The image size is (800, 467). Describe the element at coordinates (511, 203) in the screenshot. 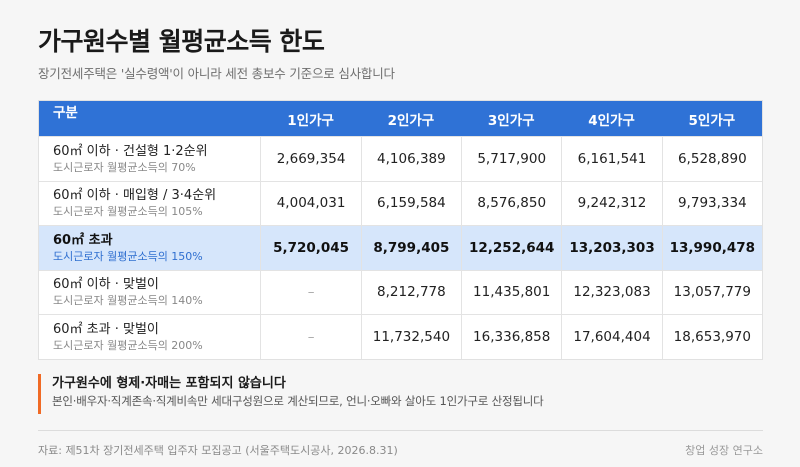

I see `value-cell: 8,576,850` at that location.